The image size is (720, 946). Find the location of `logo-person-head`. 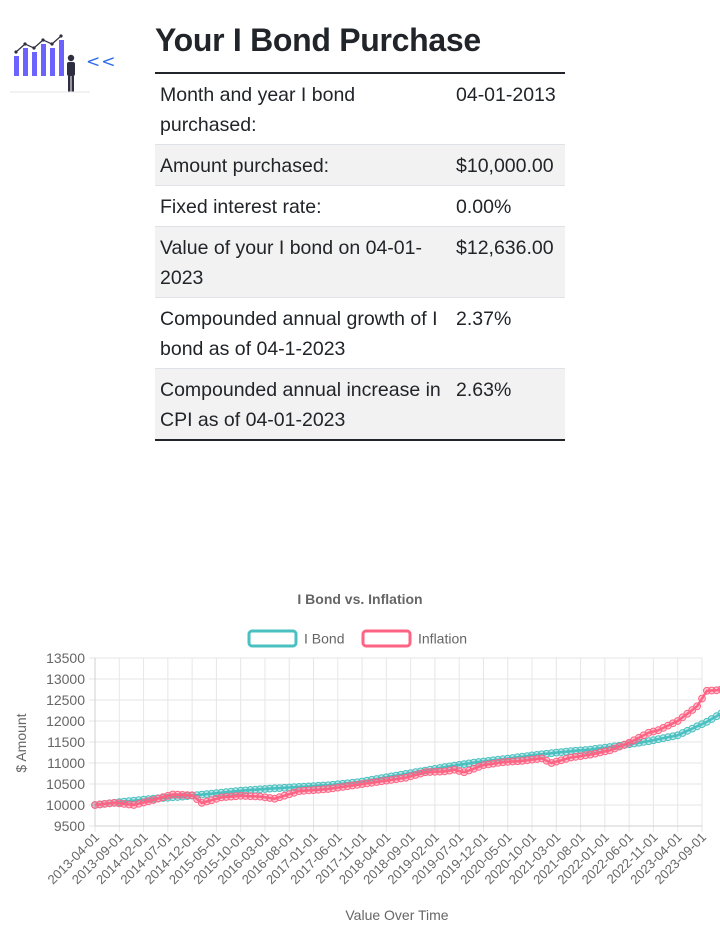

logo-person-head is located at coordinates (71, 58).